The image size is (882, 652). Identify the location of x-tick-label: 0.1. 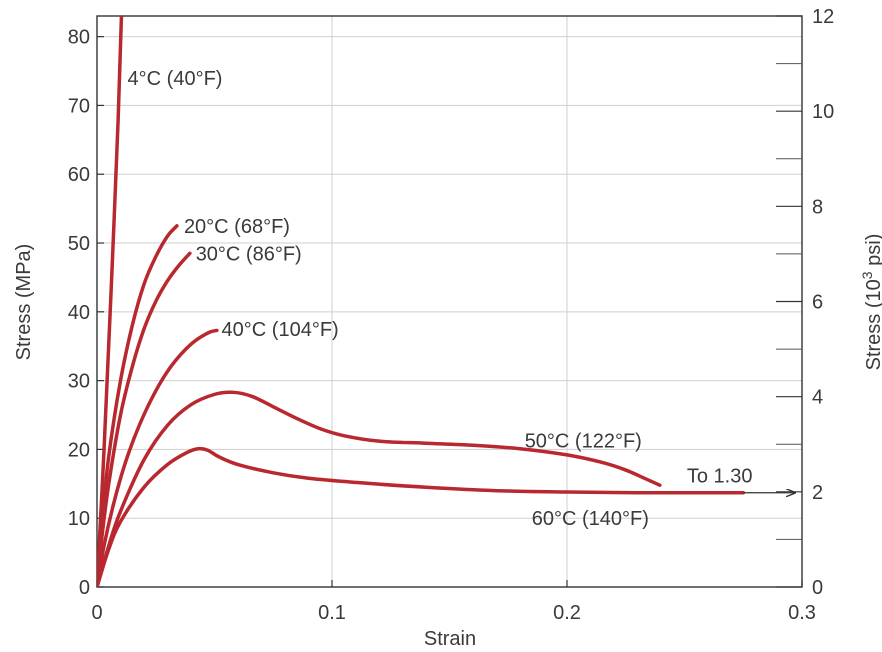
(332, 613).